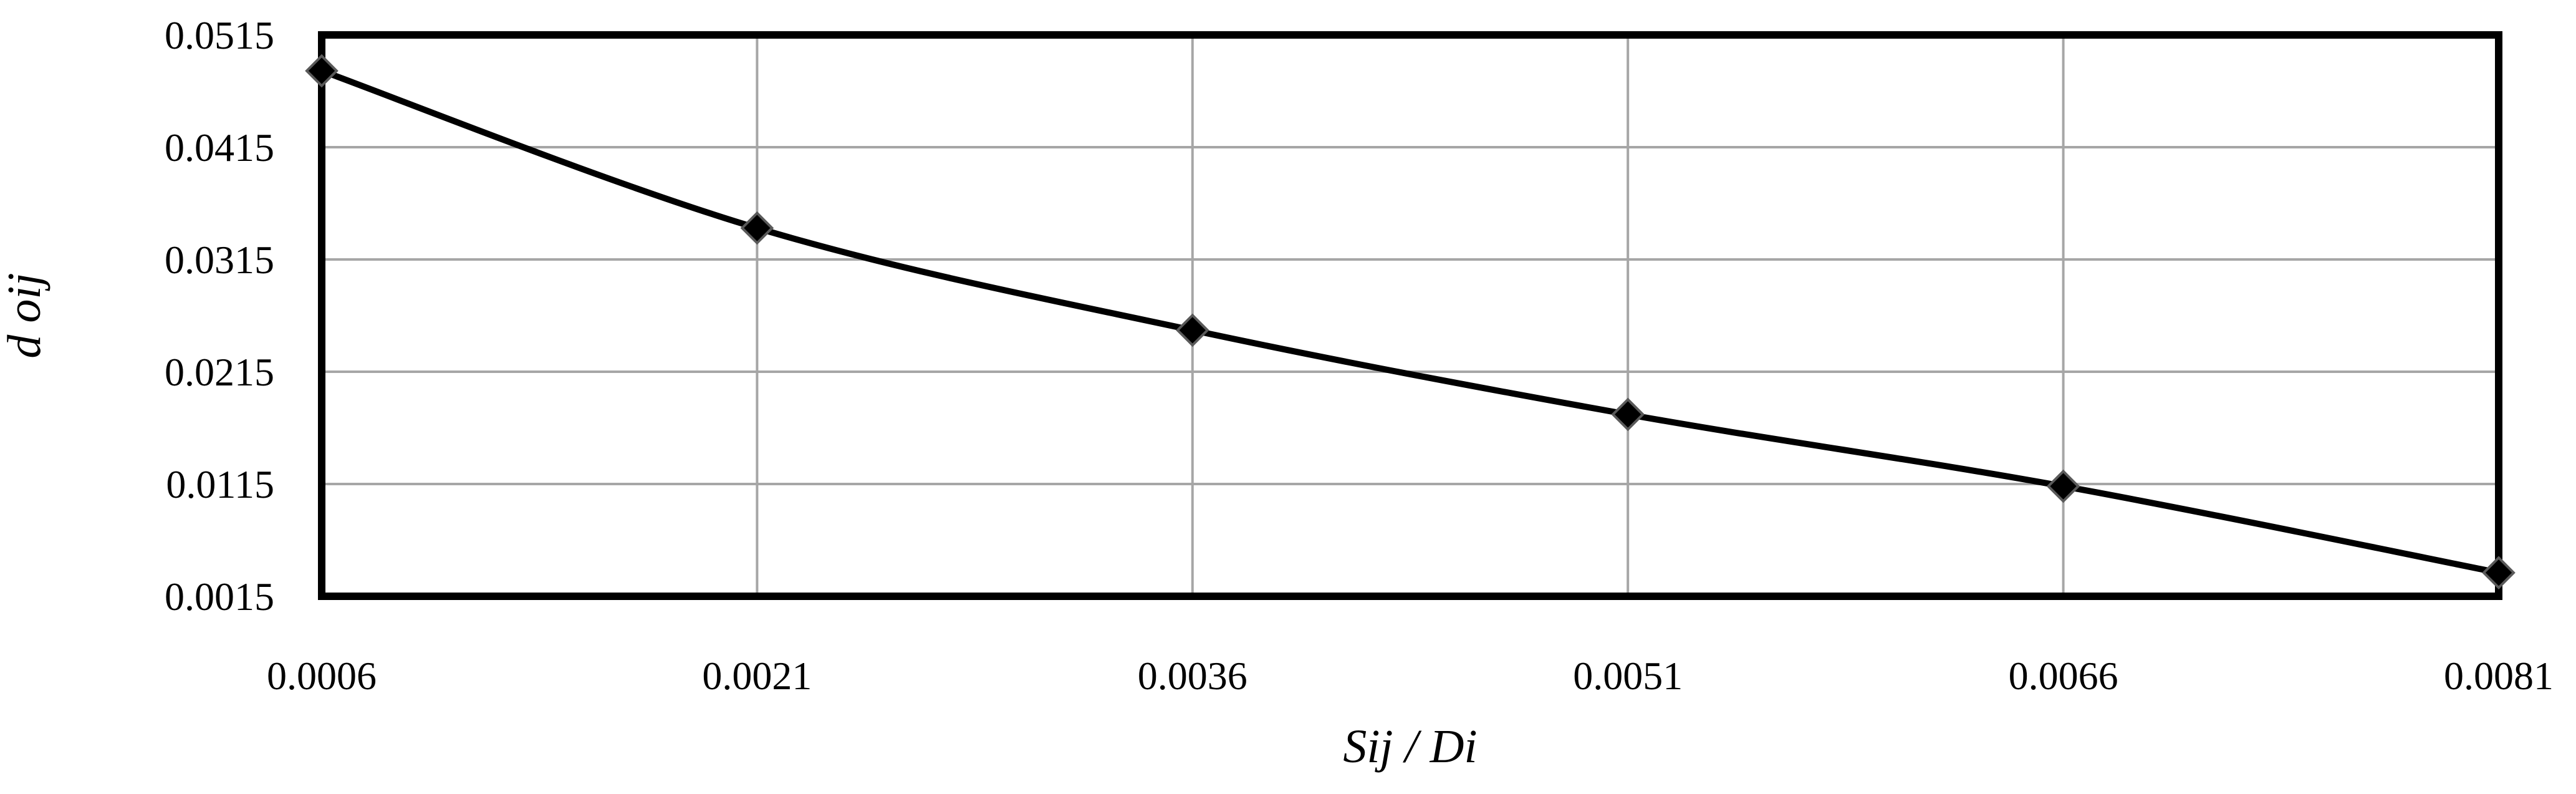  Describe the element at coordinates (219, 147) in the screenshot. I see `y-tick-label: 0.0415` at that location.